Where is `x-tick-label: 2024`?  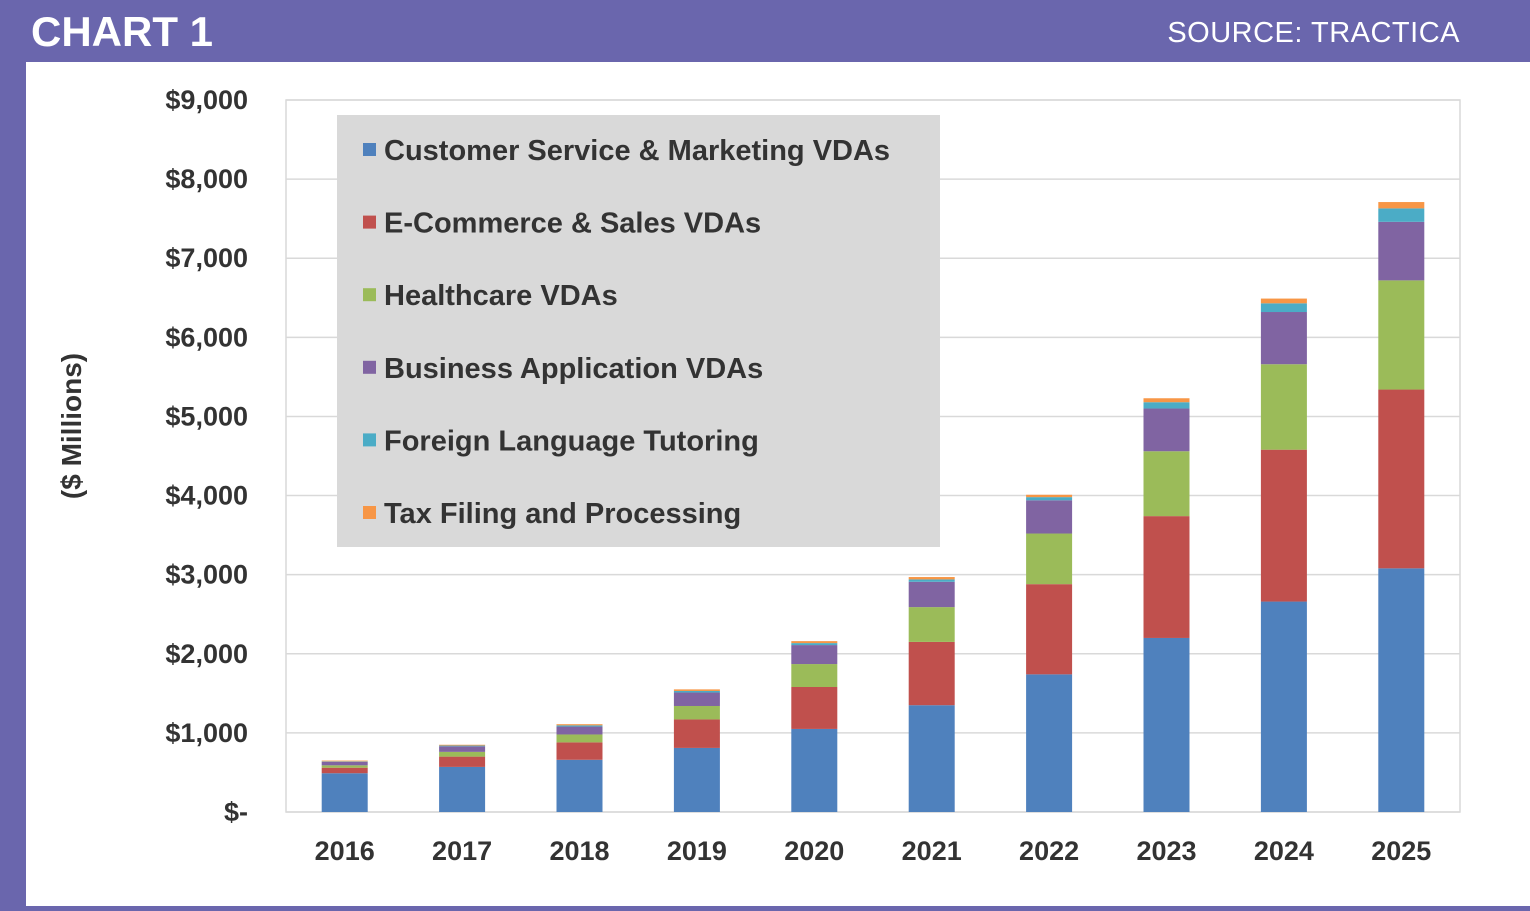 x-tick-label: 2024 is located at coordinates (1284, 851).